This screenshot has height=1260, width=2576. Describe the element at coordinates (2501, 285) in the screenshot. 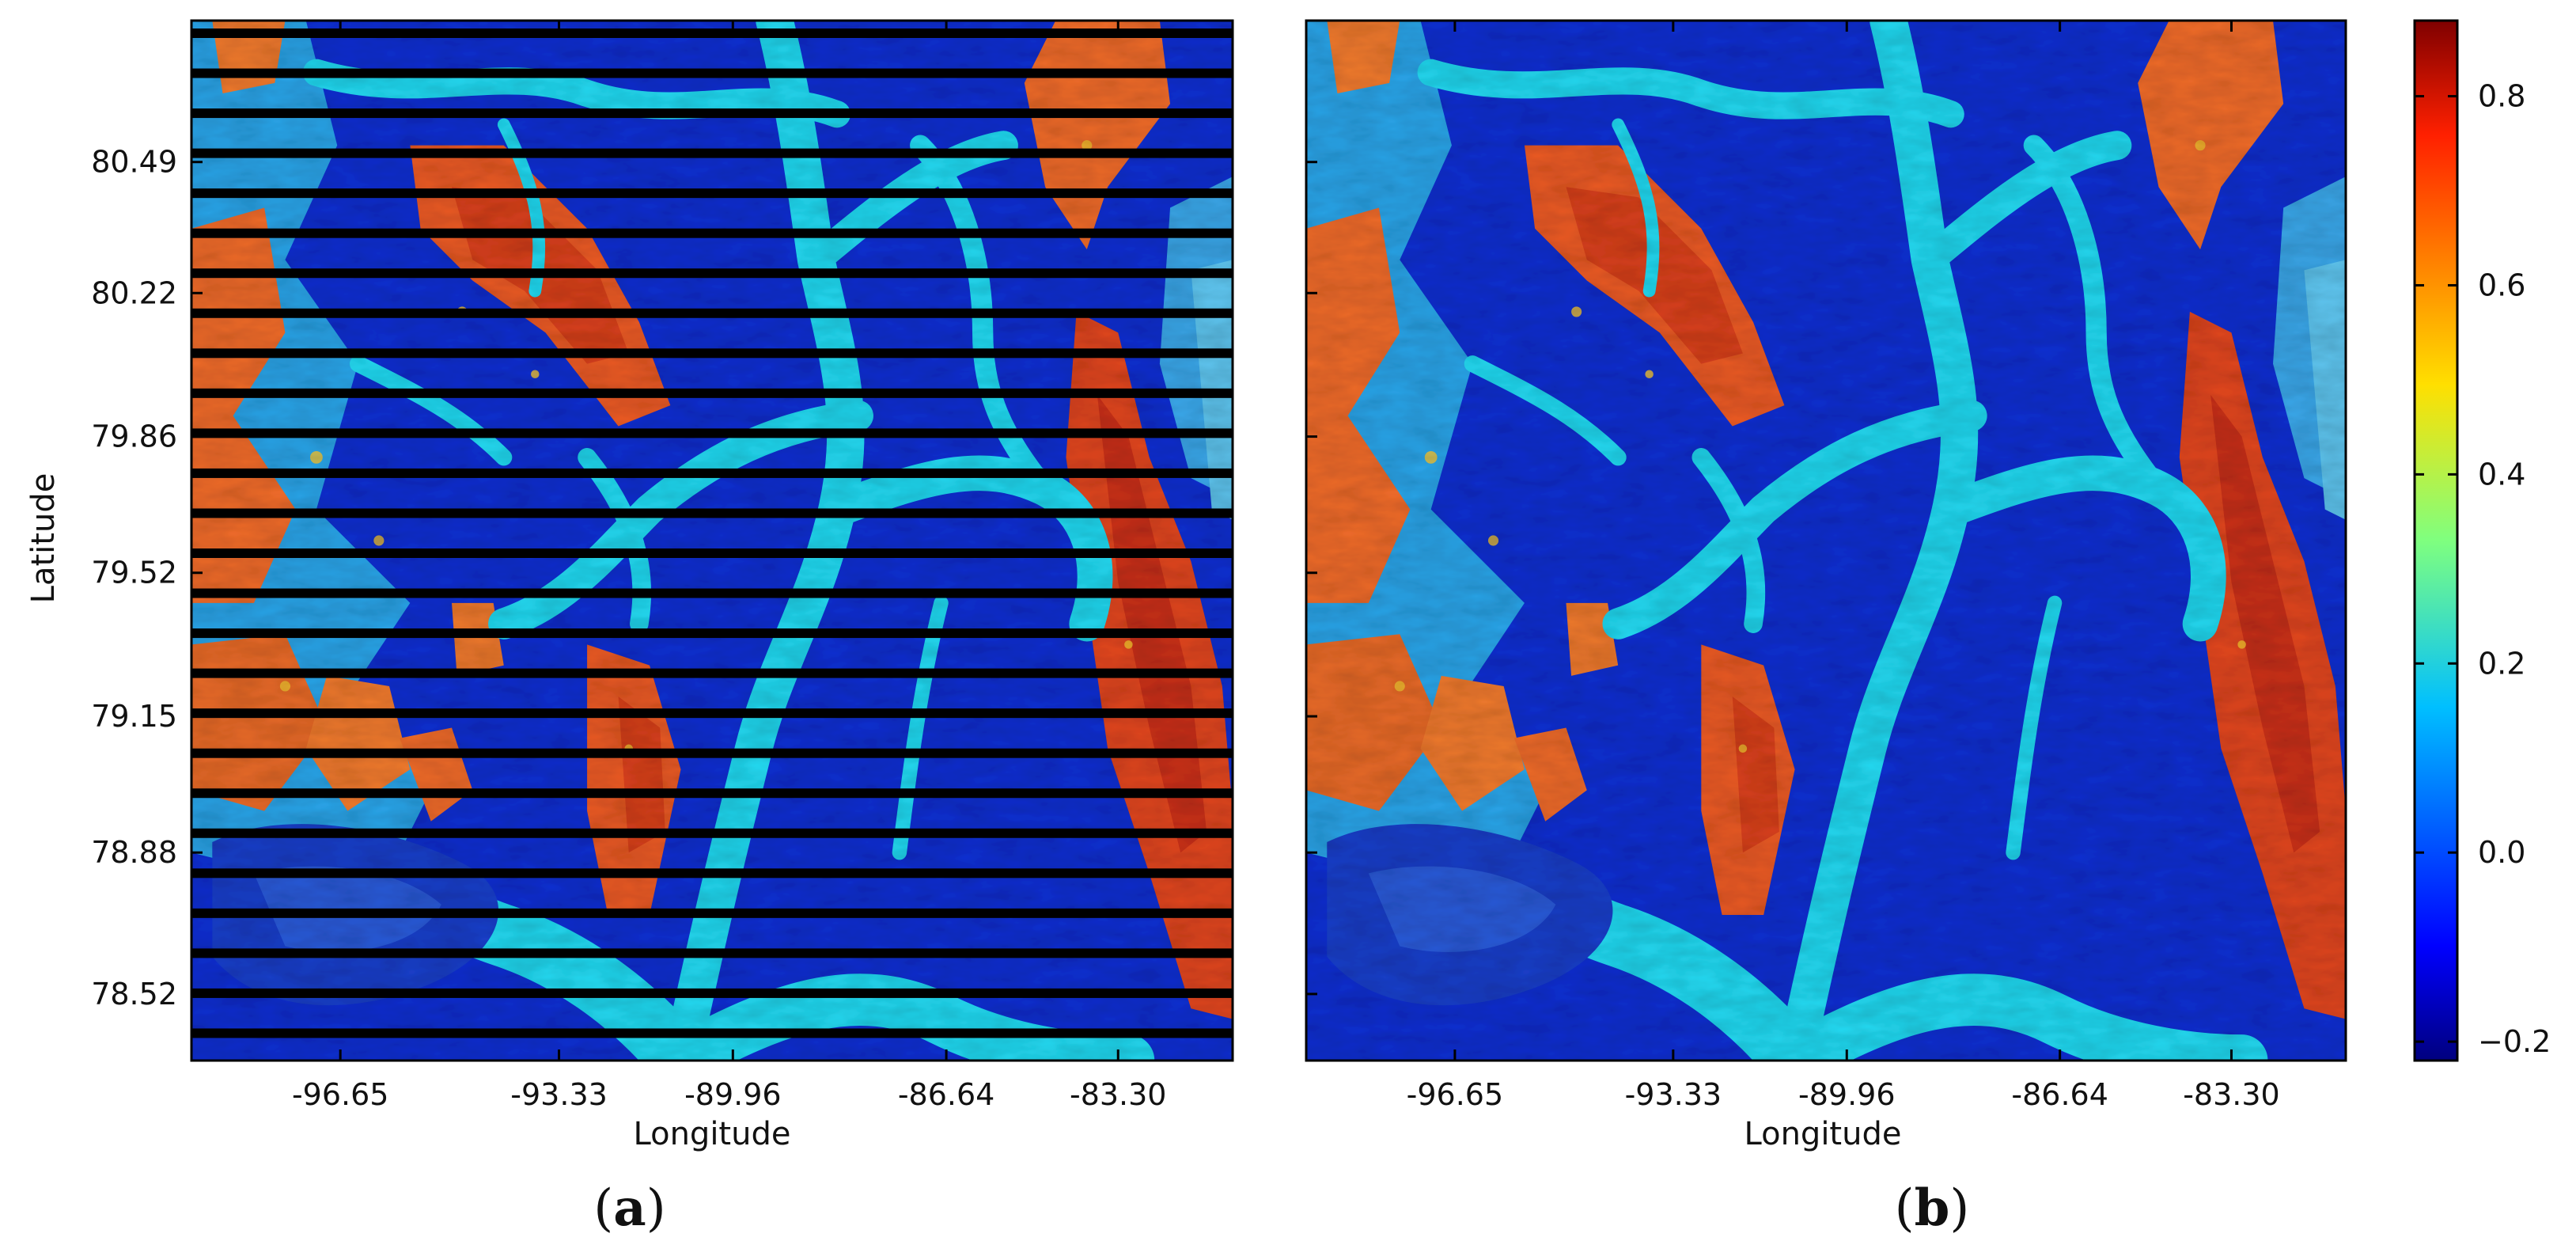

I see `colorbar-tick-label: 0.6` at that location.